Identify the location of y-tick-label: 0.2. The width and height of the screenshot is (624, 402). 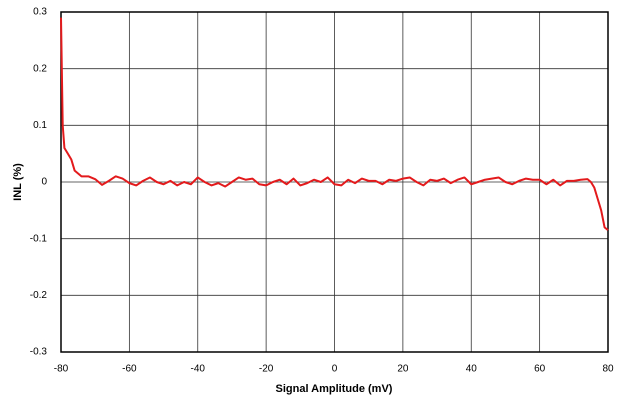
(40, 68).